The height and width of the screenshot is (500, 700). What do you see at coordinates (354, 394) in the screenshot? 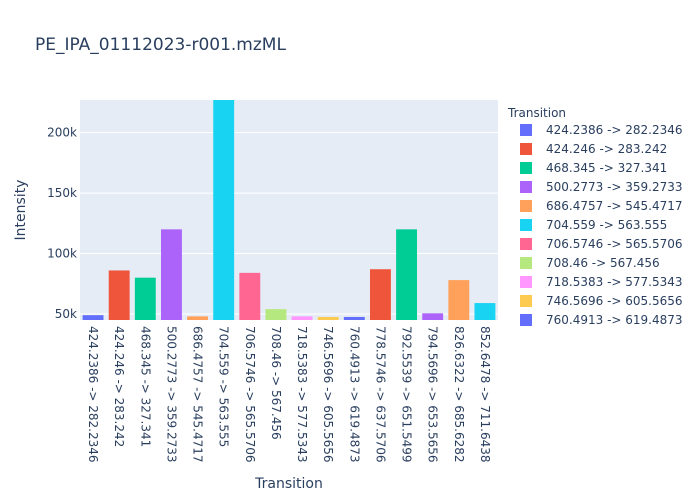
I see `x-tick-label: 760.4913 -> 619.4873` at bounding box center [354, 394].